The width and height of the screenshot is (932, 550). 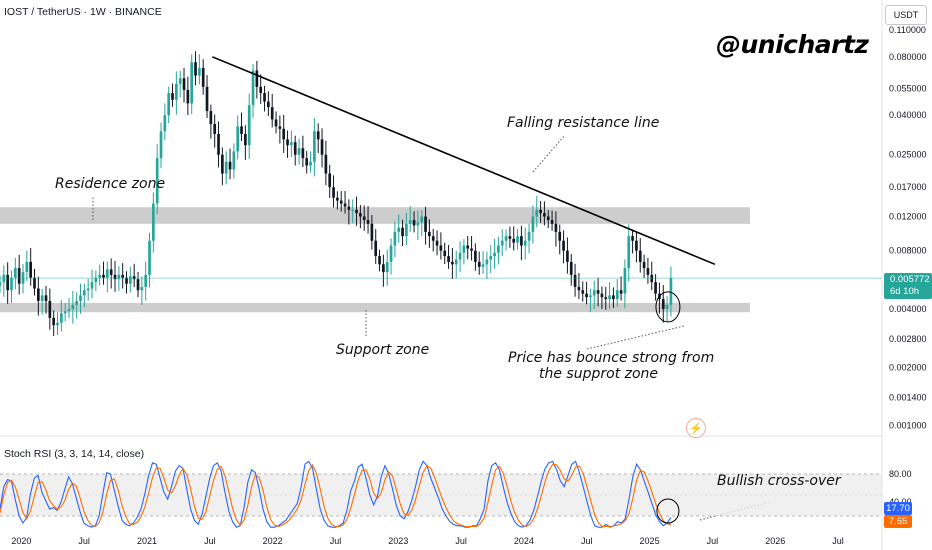 I want to click on falling-resistance-label: Falling resistance line, so click(x=583, y=123).